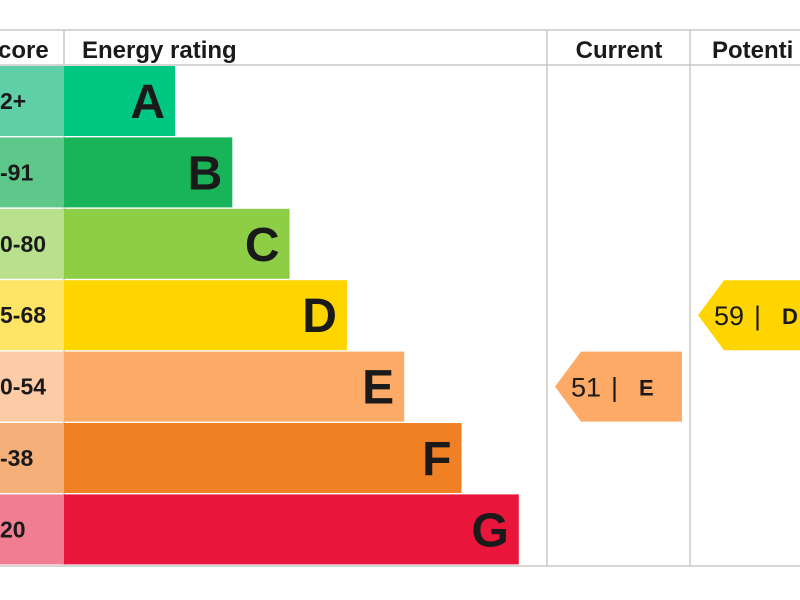  Describe the element at coordinates (291, 529) in the screenshot. I see `rating-bar-g` at that location.